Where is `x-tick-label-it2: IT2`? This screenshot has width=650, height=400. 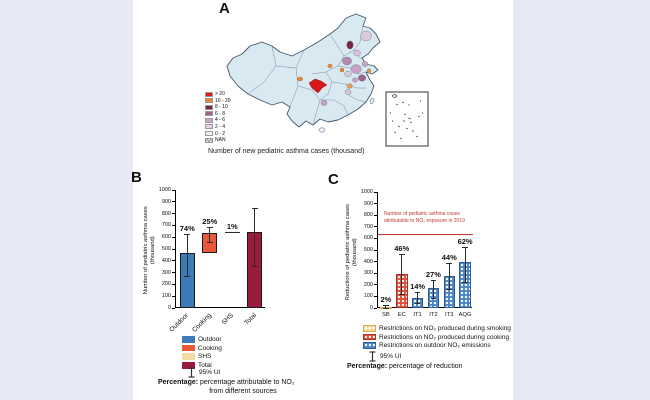 x-tick-label-it2: IT2 is located at coordinates (433, 314).